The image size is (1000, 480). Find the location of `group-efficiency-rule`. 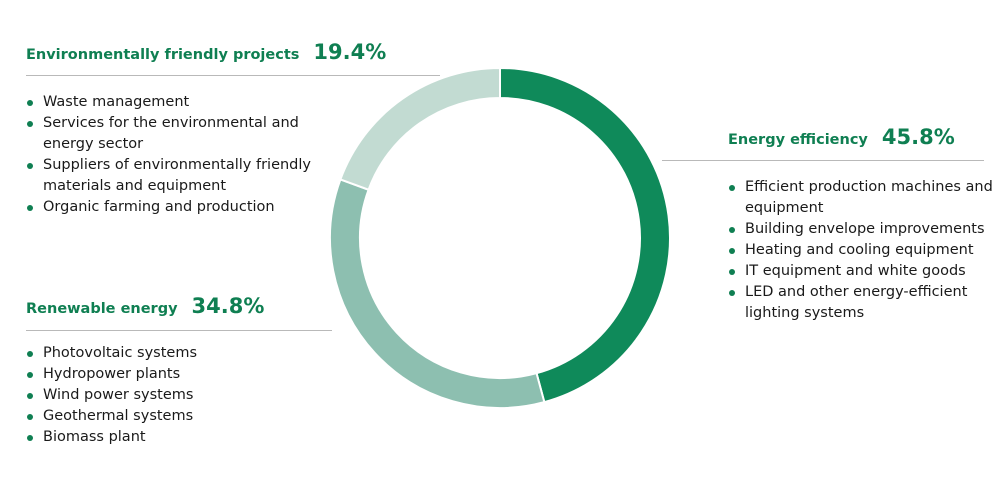

group-efficiency-rule is located at coordinates (823, 160).